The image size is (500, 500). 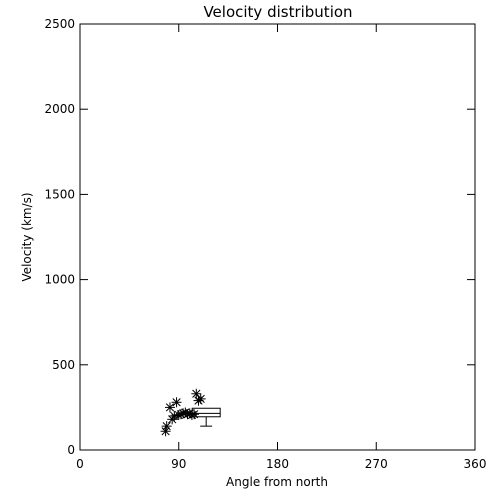 What do you see at coordinates (80, 464) in the screenshot?
I see `x-tick-label: 0` at bounding box center [80, 464].